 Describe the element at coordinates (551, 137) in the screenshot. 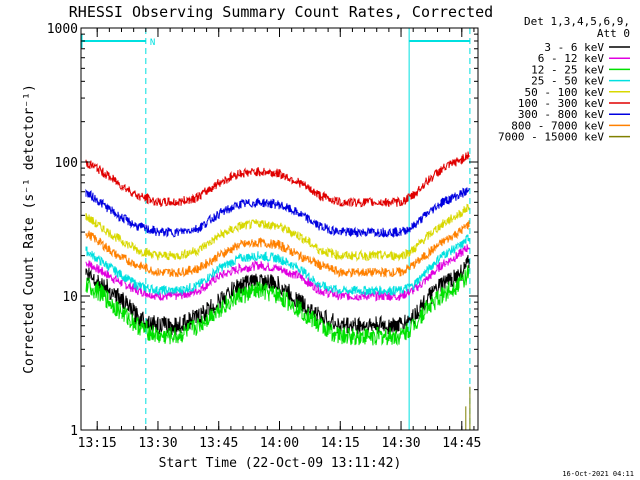

I see `legend-label-8: 7000 - 15000 keV` at that location.